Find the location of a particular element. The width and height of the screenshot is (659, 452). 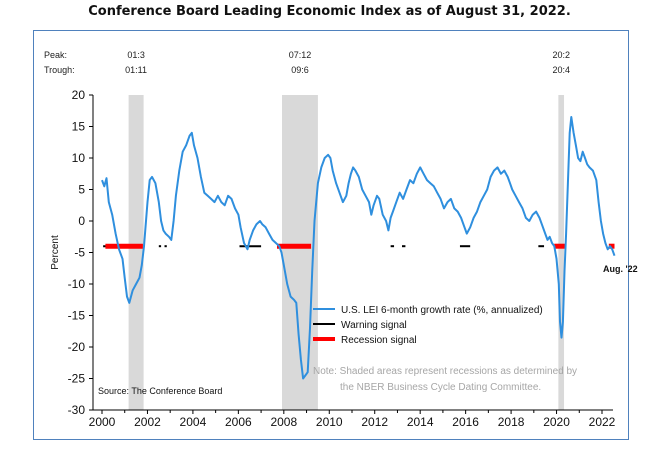

peak-label: Peak: is located at coordinates (55, 55).